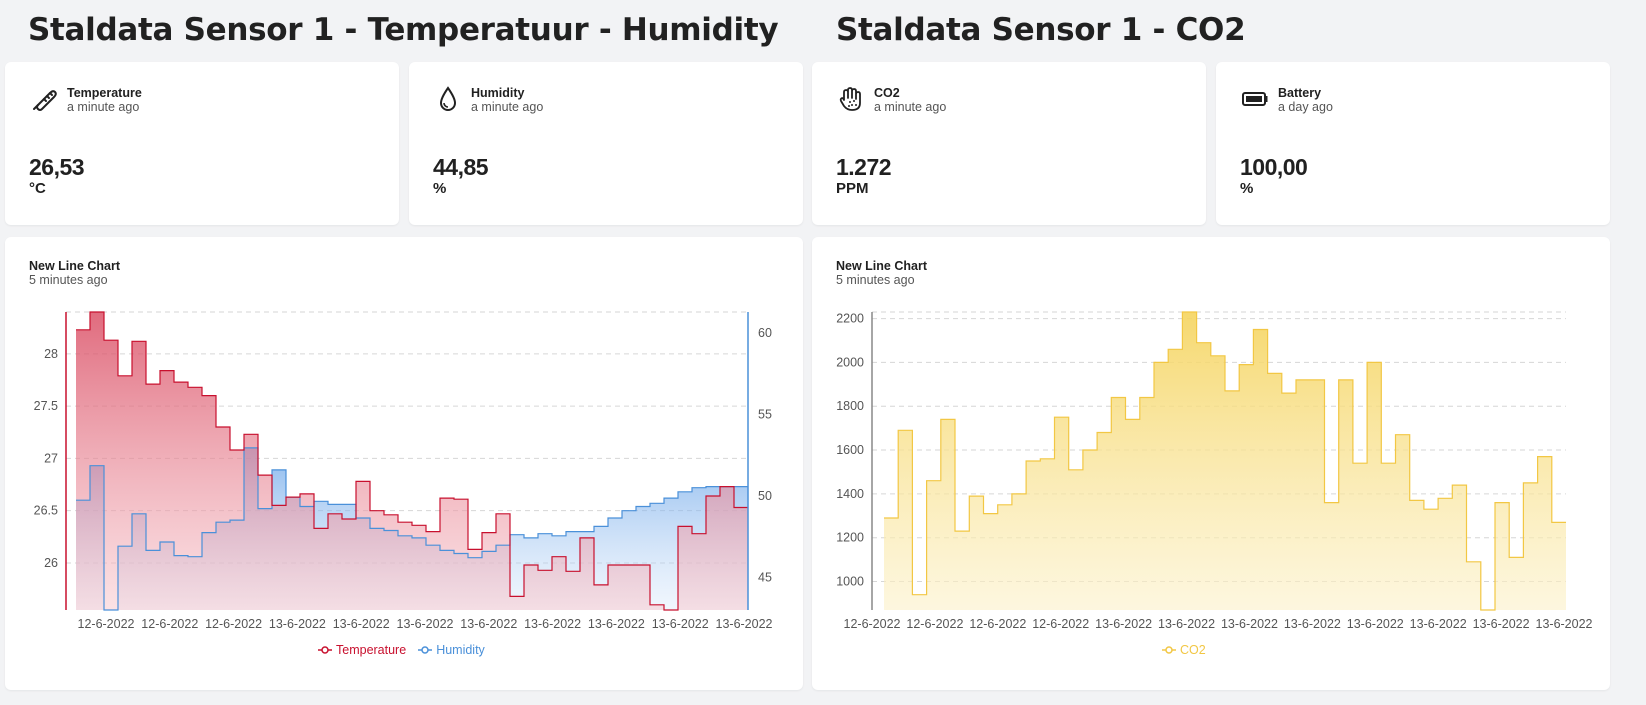 Image resolution: width=1646 pixels, height=705 pixels. I want to click on section-title-co2: Staldata Sensor 1 - CO2, so click(1041, 30).